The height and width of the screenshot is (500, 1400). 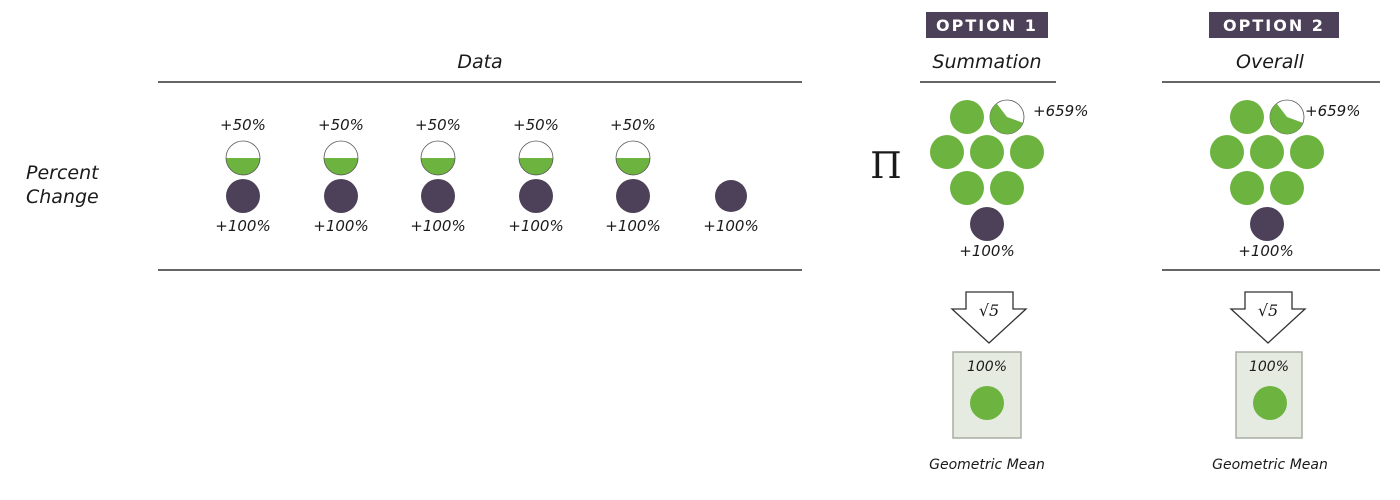 I want to click on product-symbol: Π, so click(x=885, y=166).